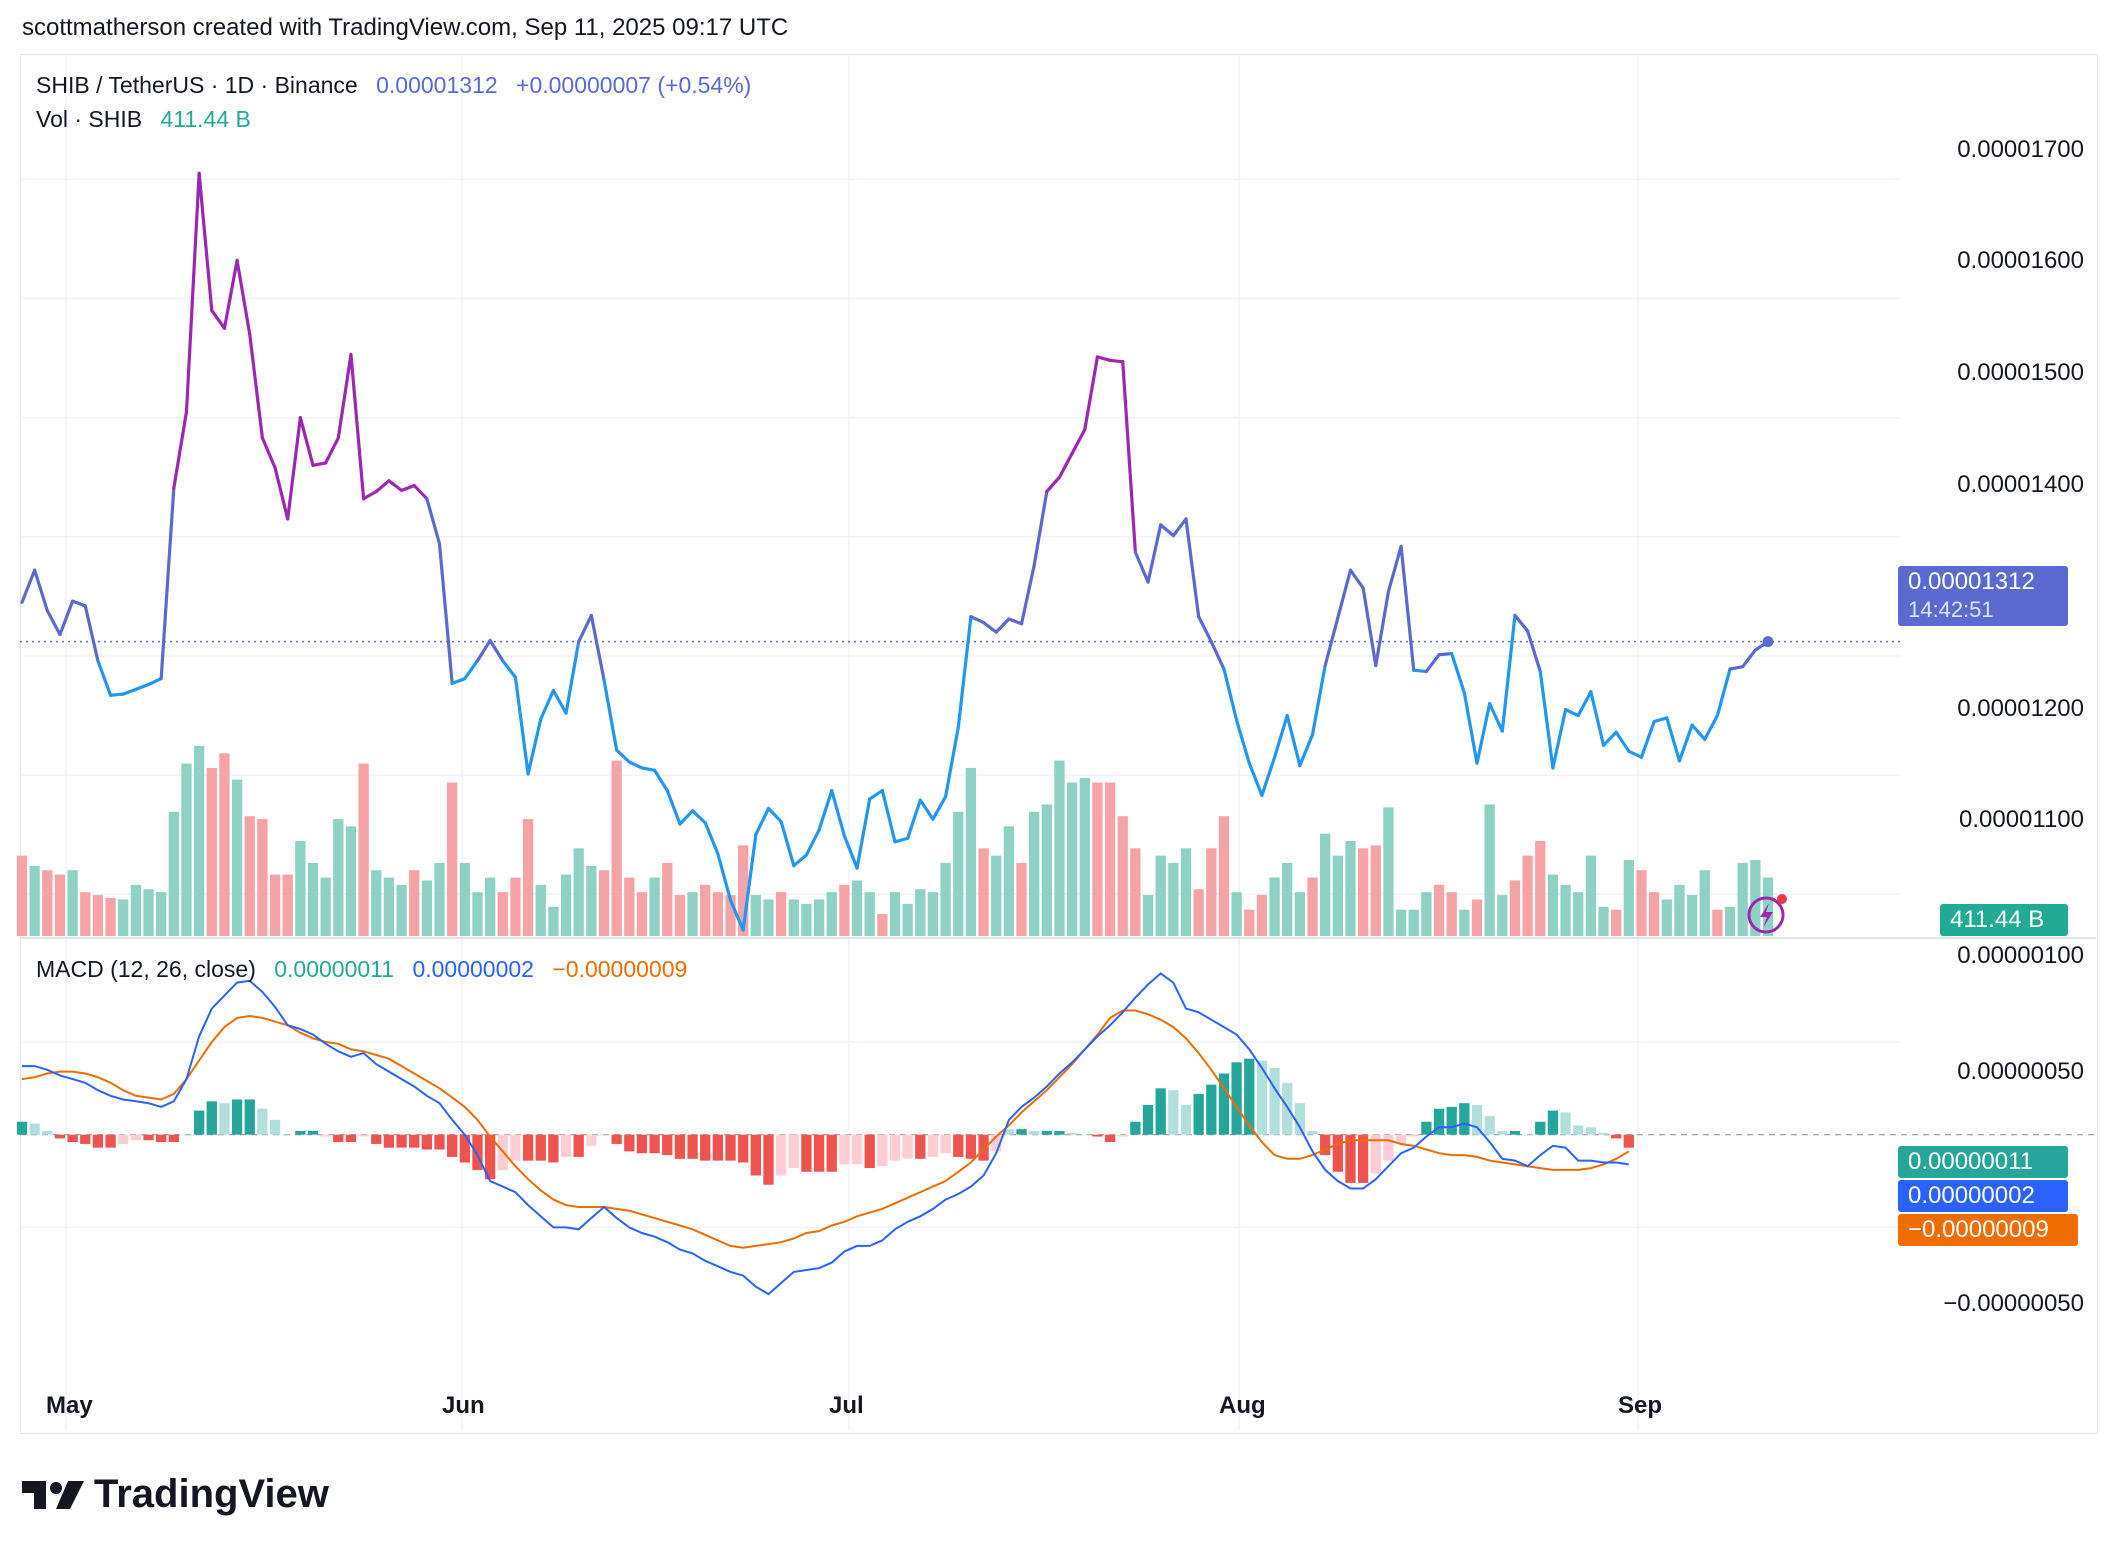 The width and height of the screenshot is (2108, 1552). I want to click on price-axis-tick: 0.00001400, so click(2020, 484).